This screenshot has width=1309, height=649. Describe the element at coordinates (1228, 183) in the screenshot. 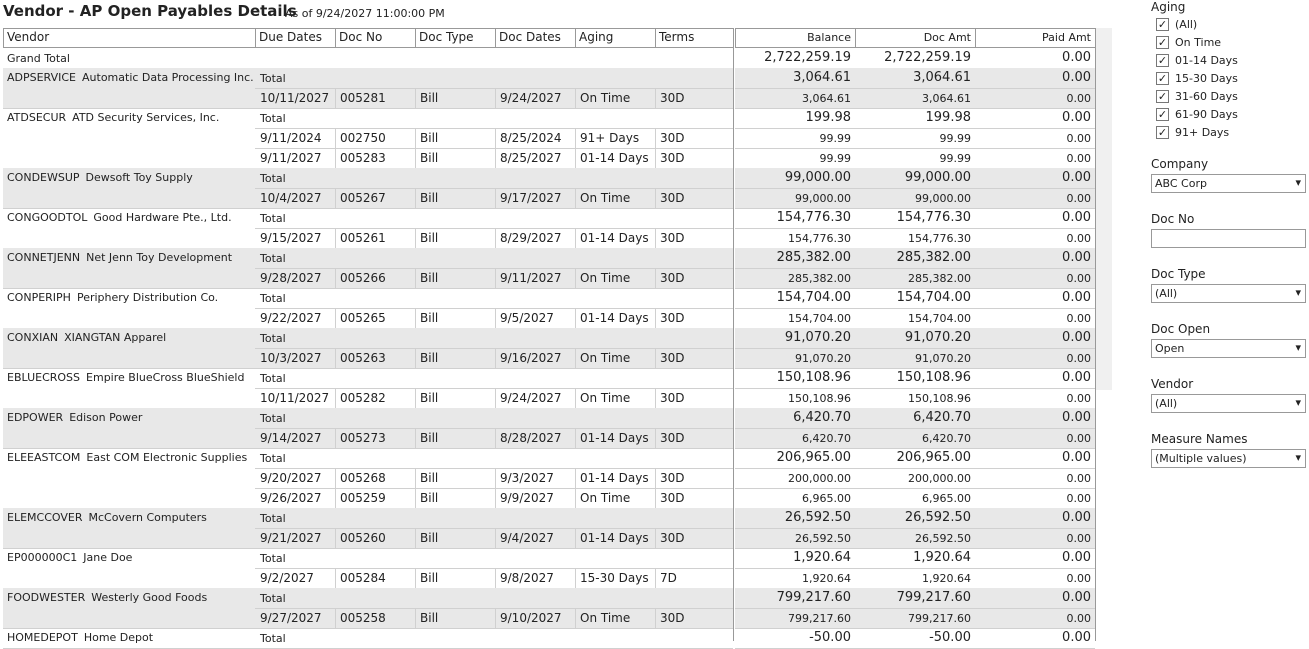

I see `dropdown: ABC Corp ▾` at that location.